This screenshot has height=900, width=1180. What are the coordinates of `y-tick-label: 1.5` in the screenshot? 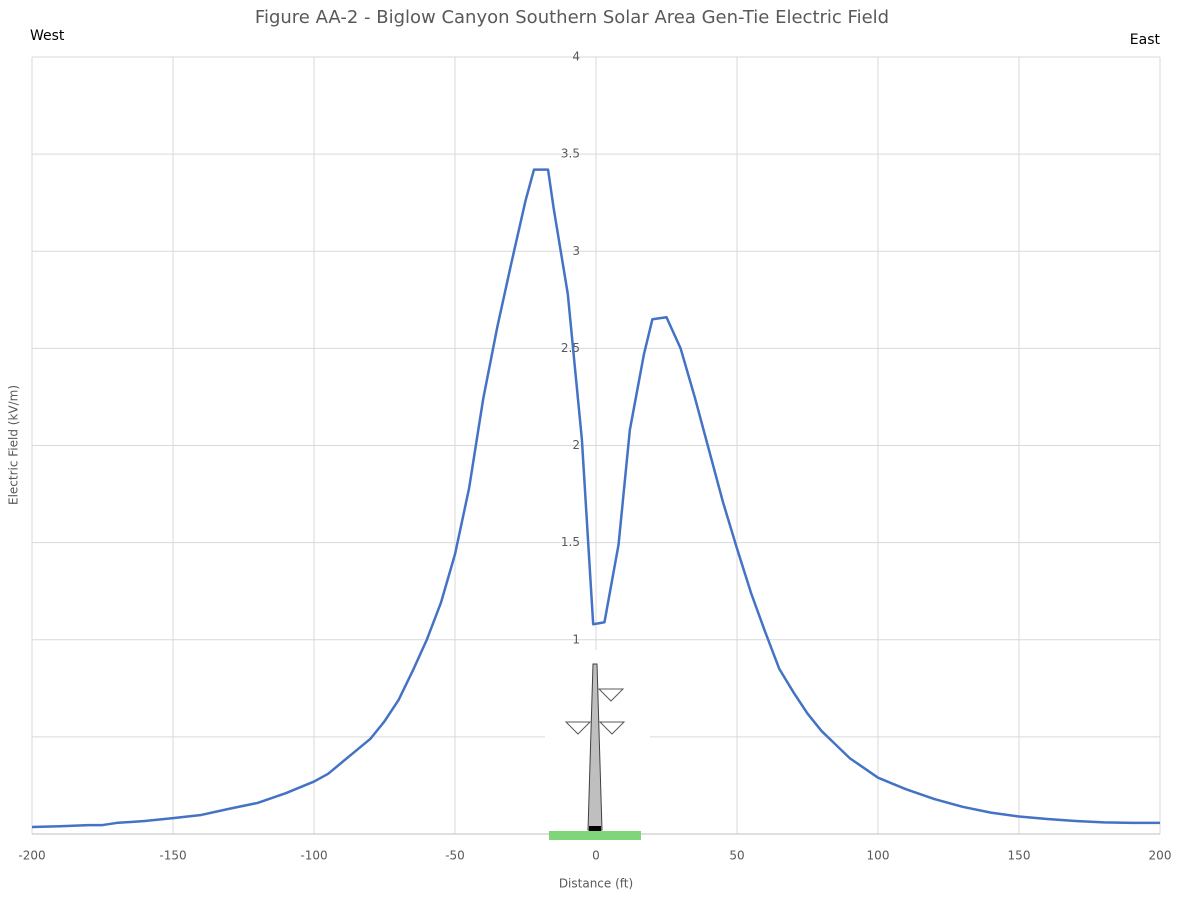 It's located at (570, 542).